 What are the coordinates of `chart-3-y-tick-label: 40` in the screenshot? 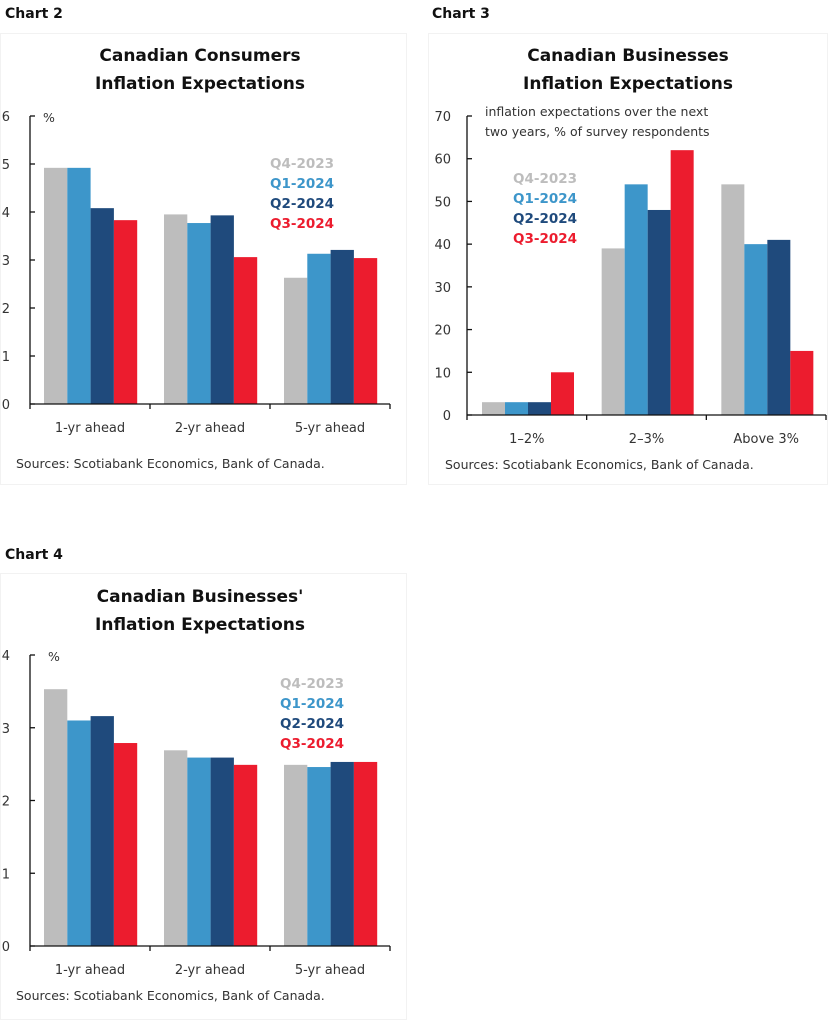 It's located at (442, 245).